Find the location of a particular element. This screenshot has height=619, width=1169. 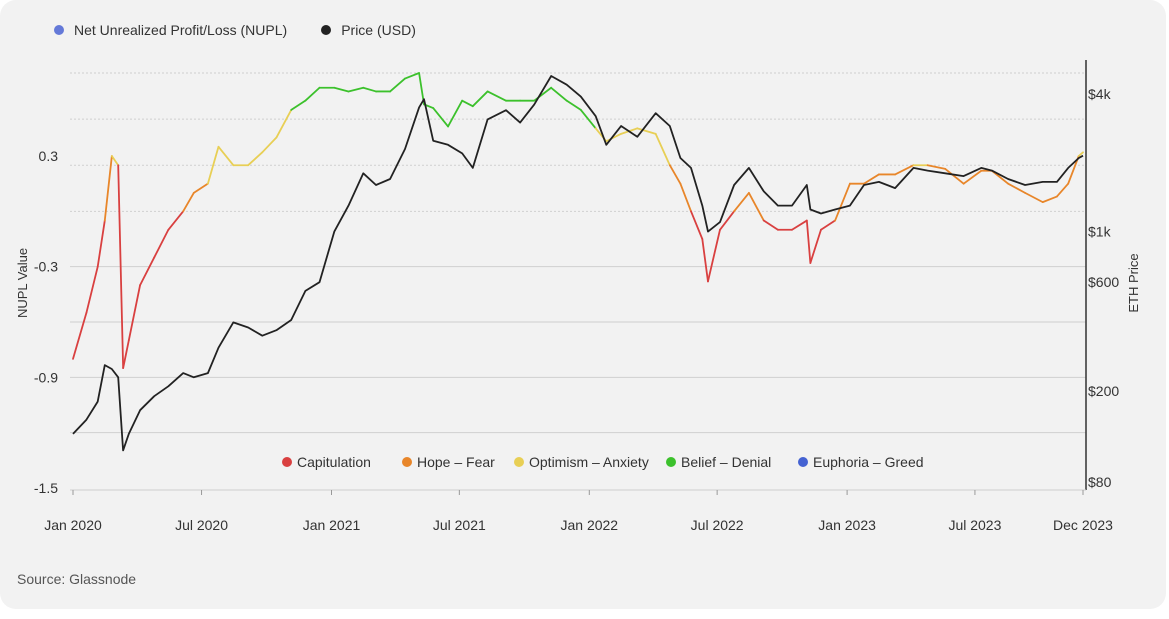

y2-tick-label: $80 is located at coordinates (1100, 482).